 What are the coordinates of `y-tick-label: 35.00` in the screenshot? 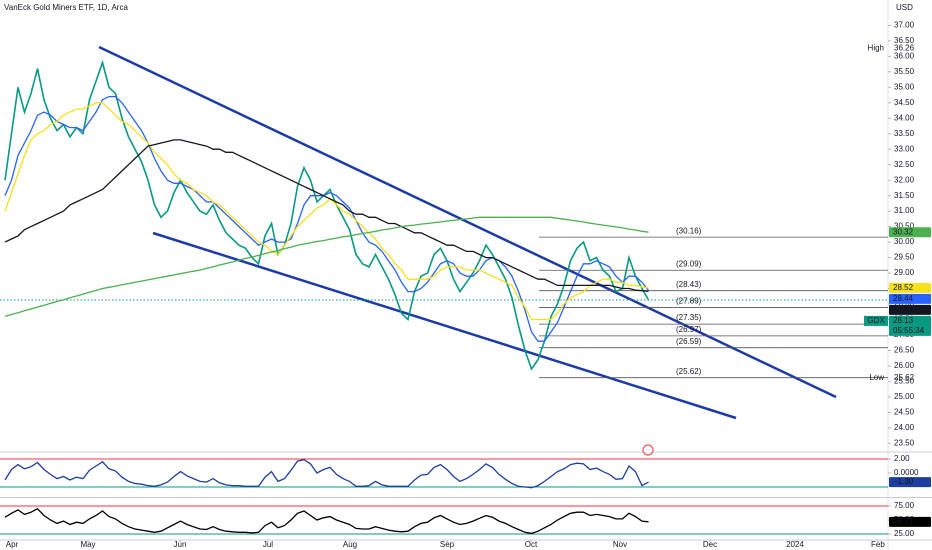 It's located at (904, 86).